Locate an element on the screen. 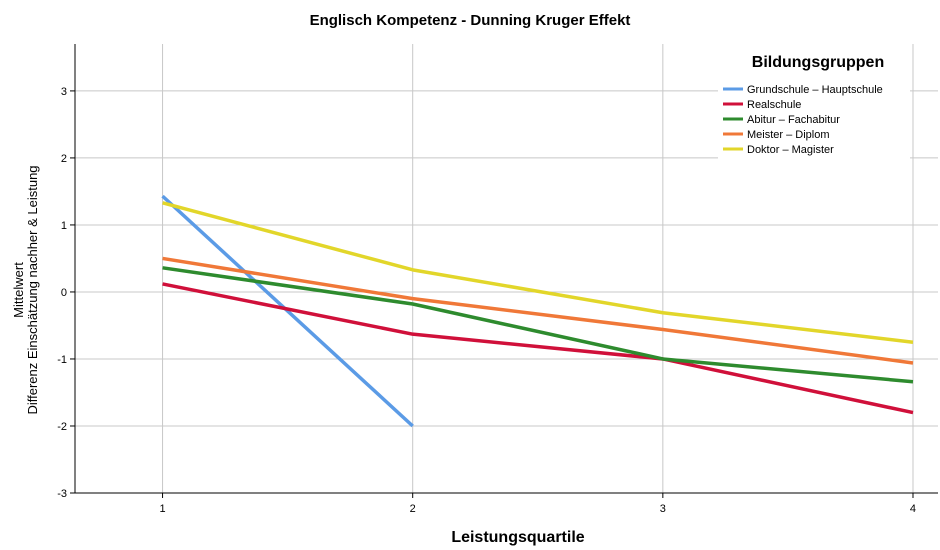 The image size is (940, 550). x-tick-label: 1 is located at coordinates (162, 509).